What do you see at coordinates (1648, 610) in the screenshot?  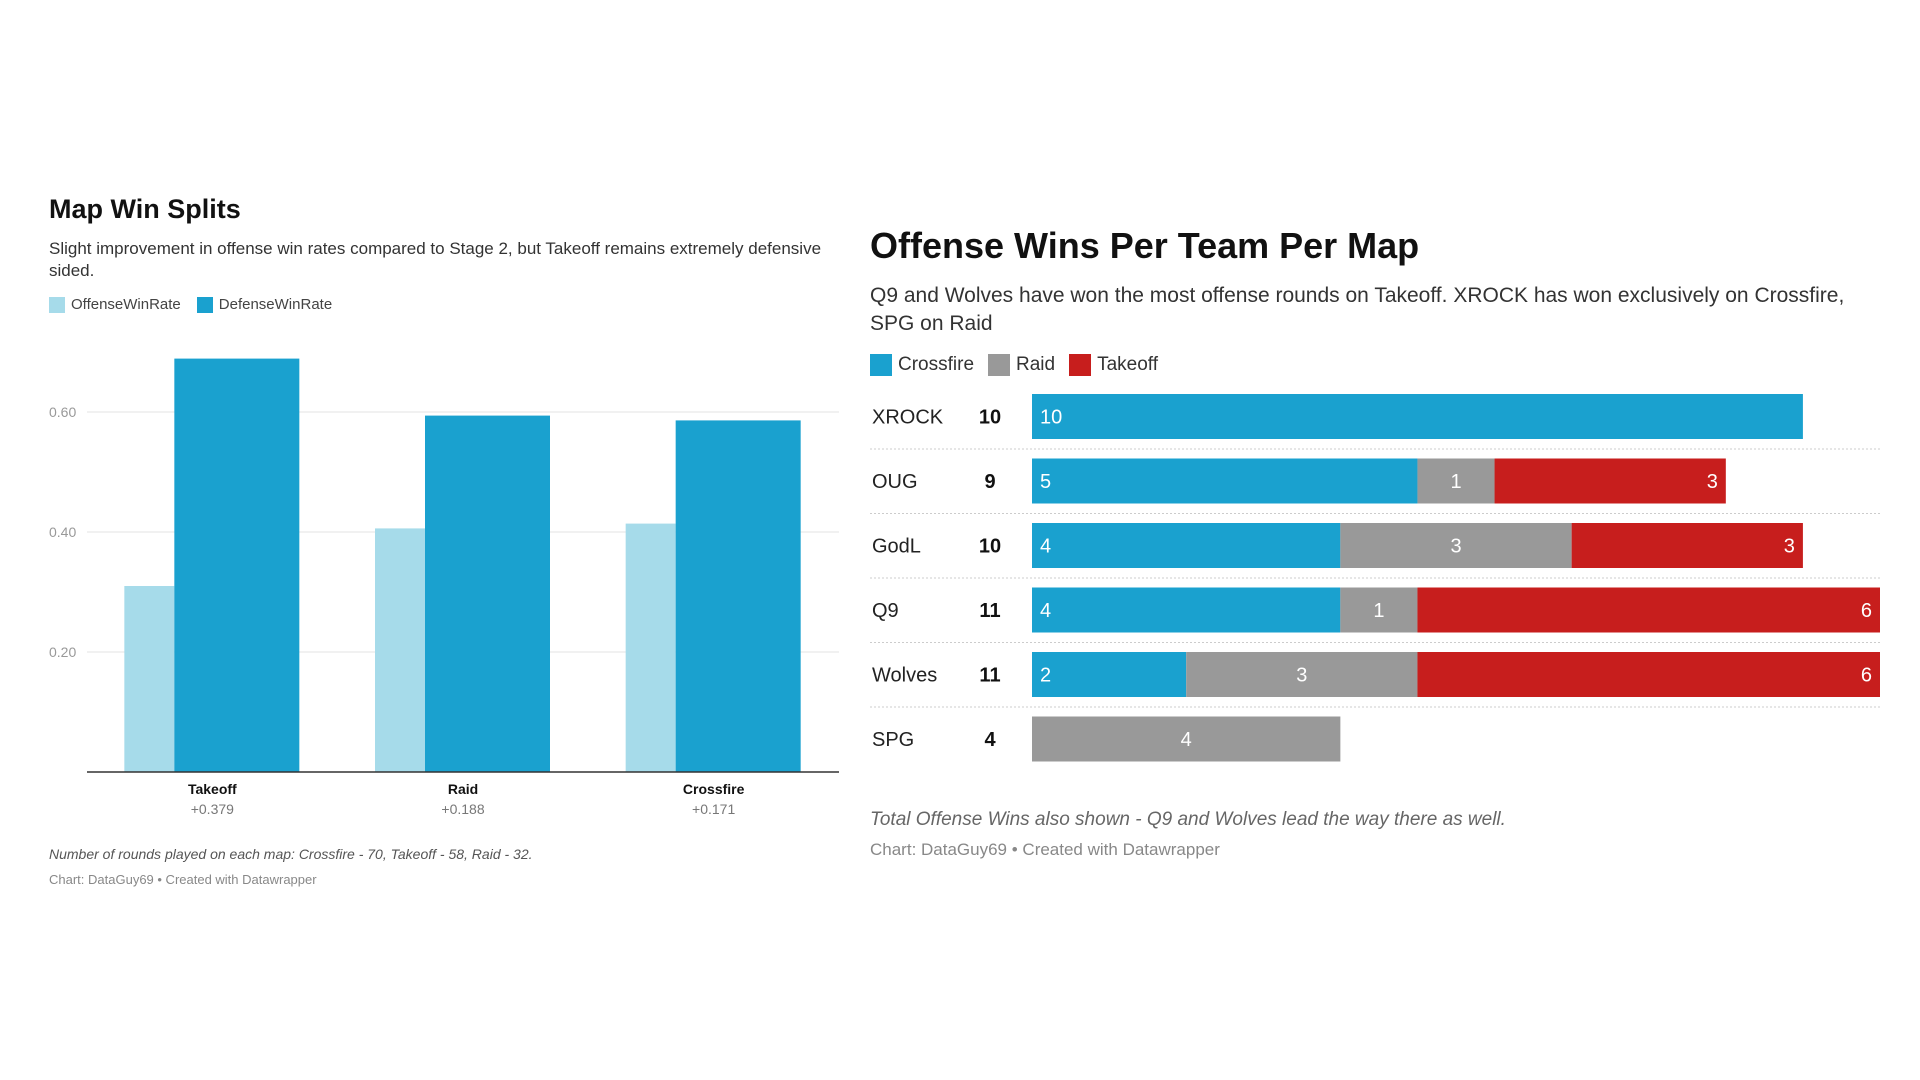 I see `bar-takeoff-q9` at bounding box center [1648, 610].